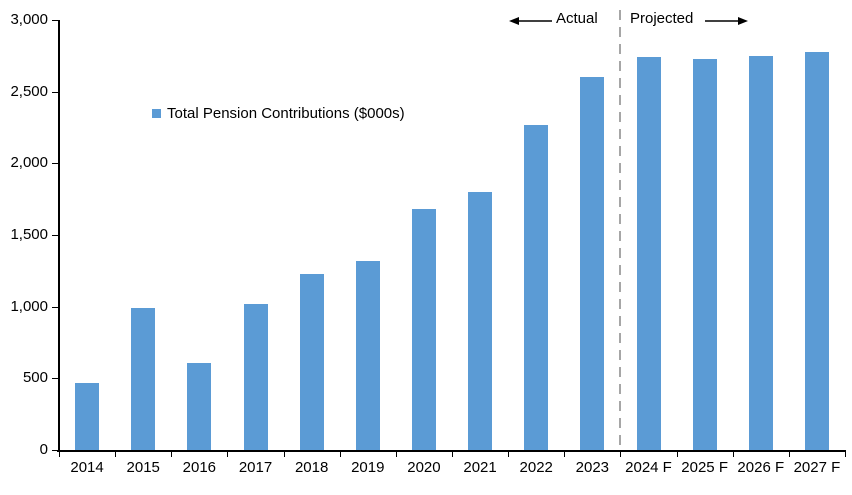 The image size is (852, 495). Describe the element at coordinates (662, 18) in the screenshot. I see `projected-label: Projected` at that location.